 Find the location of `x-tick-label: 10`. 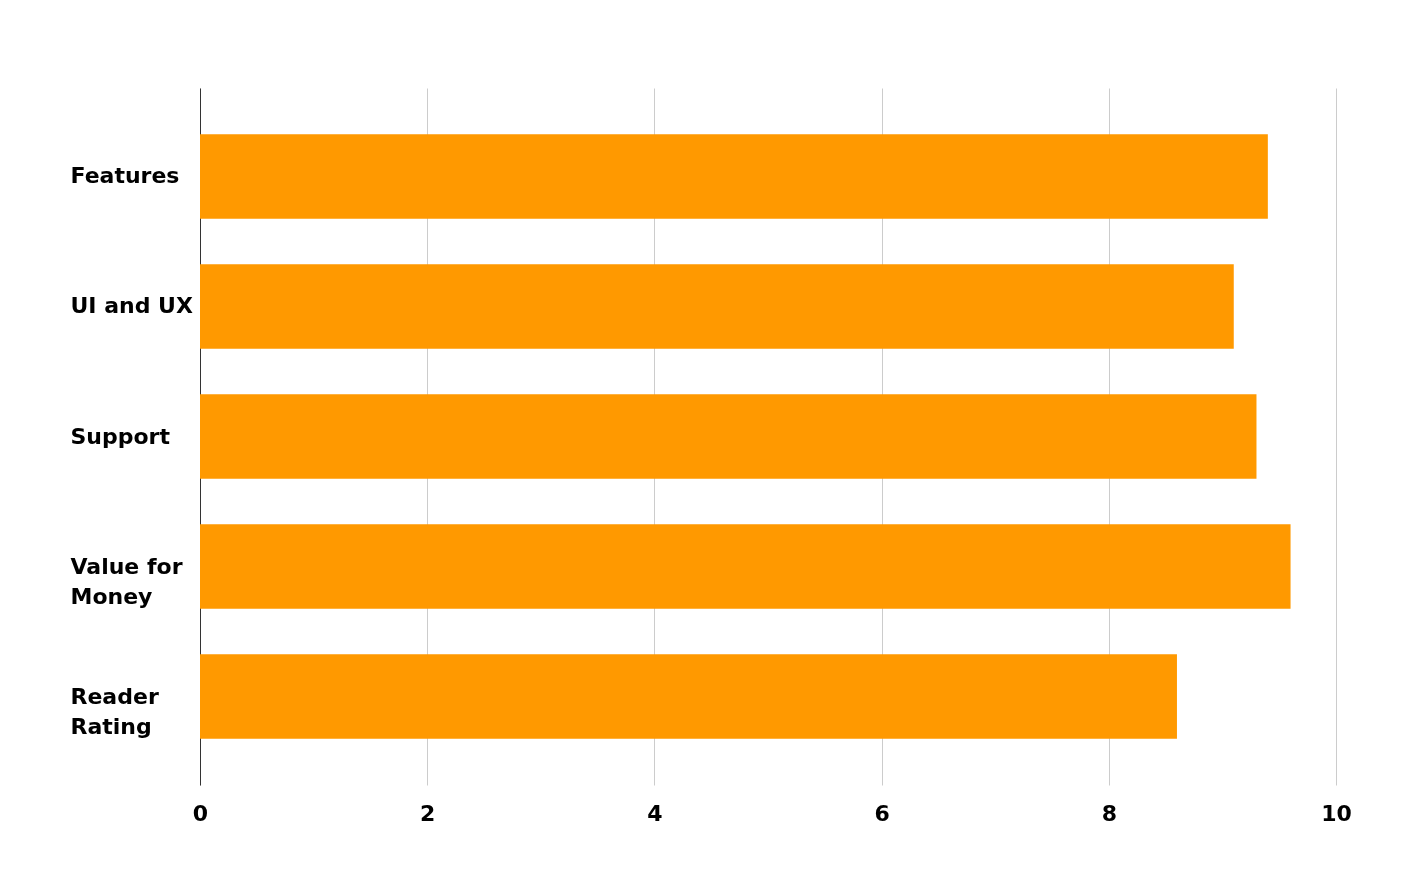

x-tick-label: 10 is located at coordinates (1336, 813).